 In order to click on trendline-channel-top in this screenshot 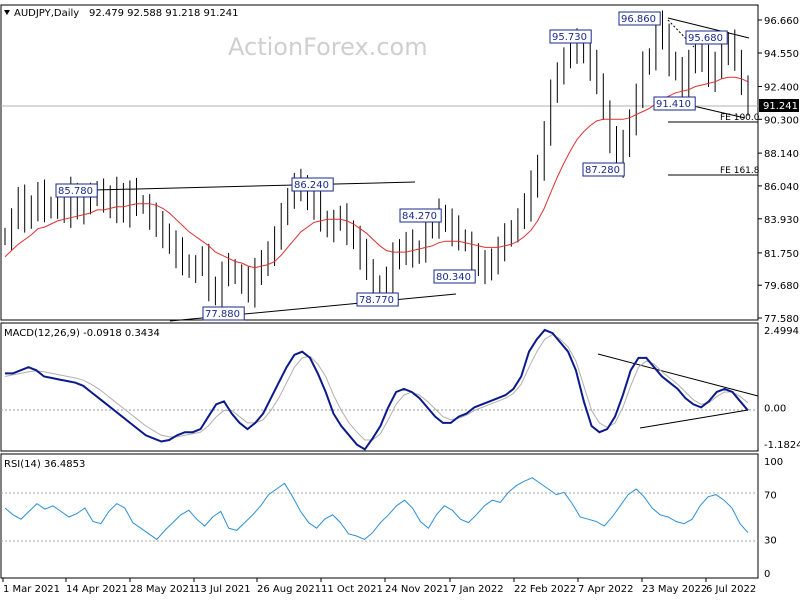, I will do `click(708, 28)`.